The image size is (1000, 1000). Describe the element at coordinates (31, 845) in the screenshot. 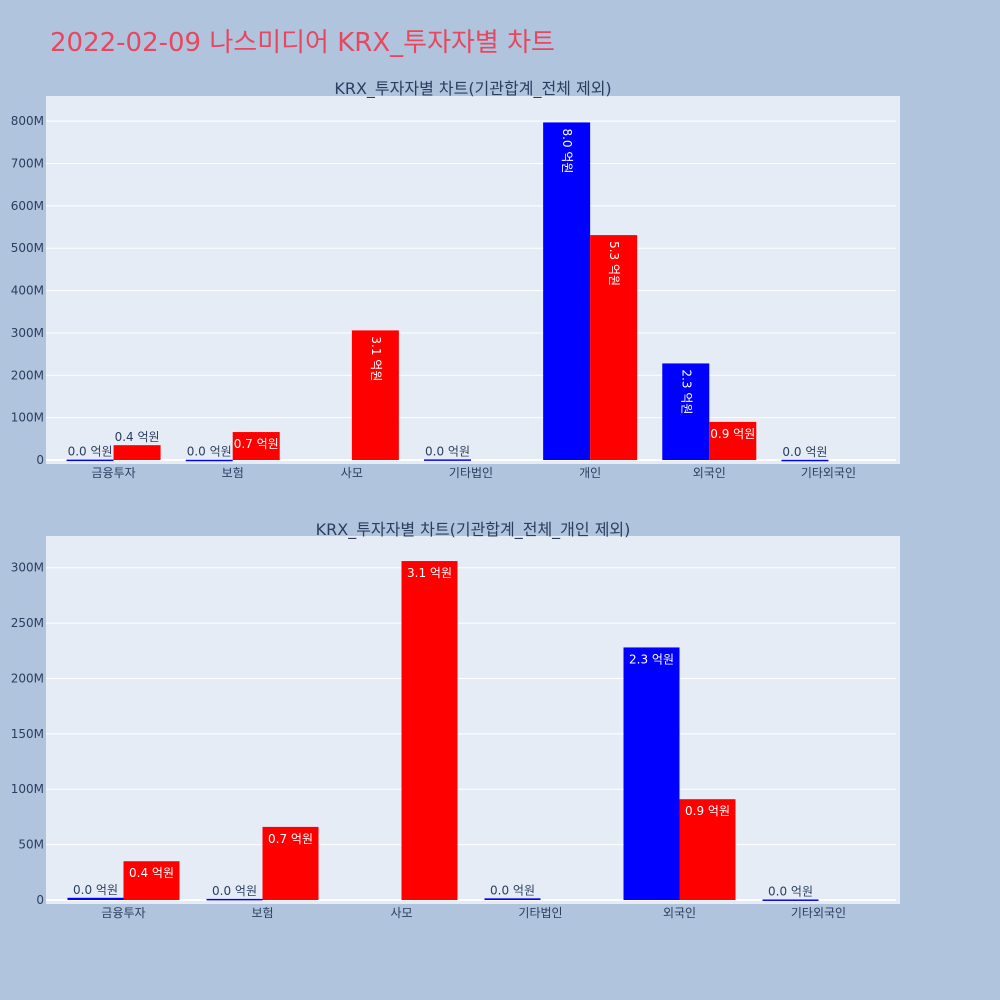

I see `y-tick-label: 50M` at that location.